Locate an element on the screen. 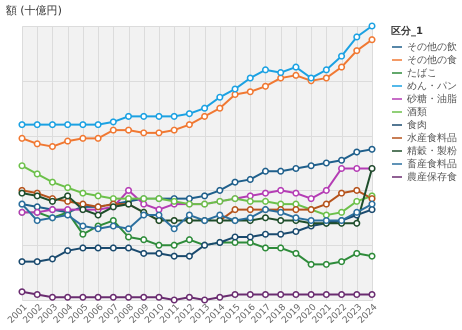  legend-label: 畜産食料品 is located at coordinates (432, 164).